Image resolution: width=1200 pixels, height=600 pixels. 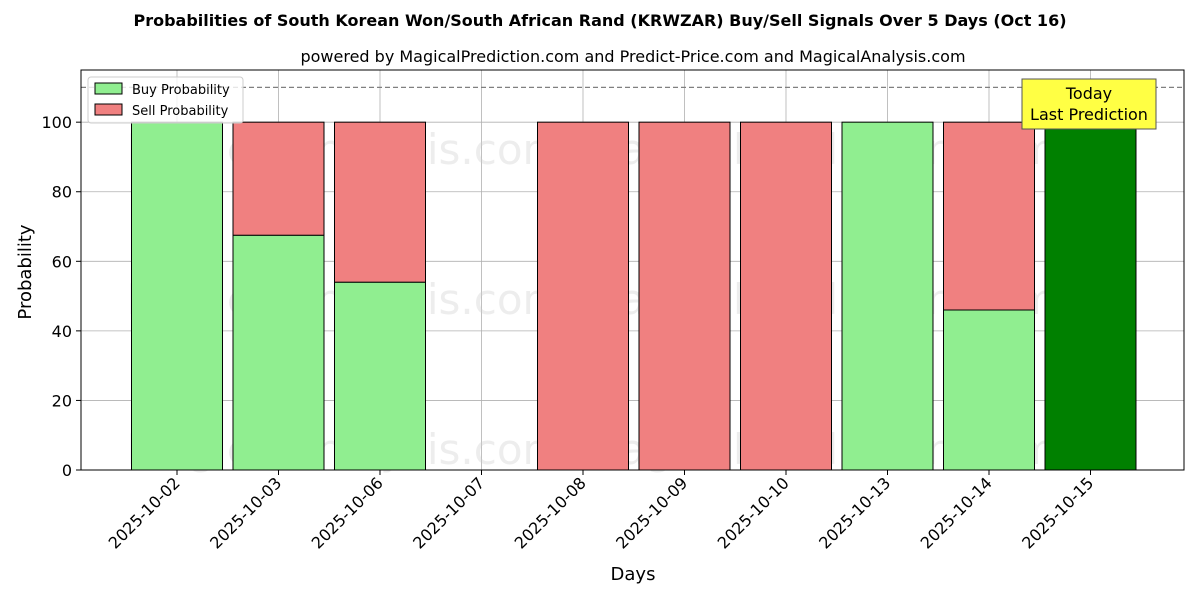 What do you see at coordinates (753, 512) in the screenshot?
I see `x-tick-label: 2025-10-10` at bounding box center [753, 512].